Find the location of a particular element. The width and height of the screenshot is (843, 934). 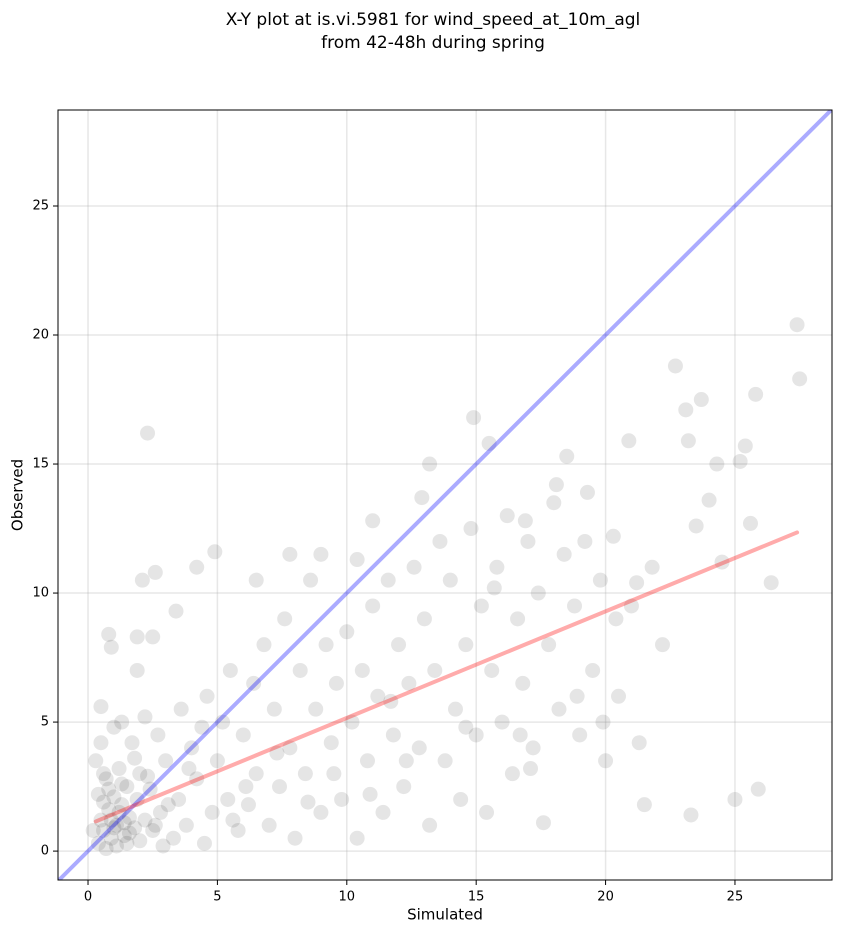

chart-subtitle: from 42-48h during spring is located at coordinates (433, 43).